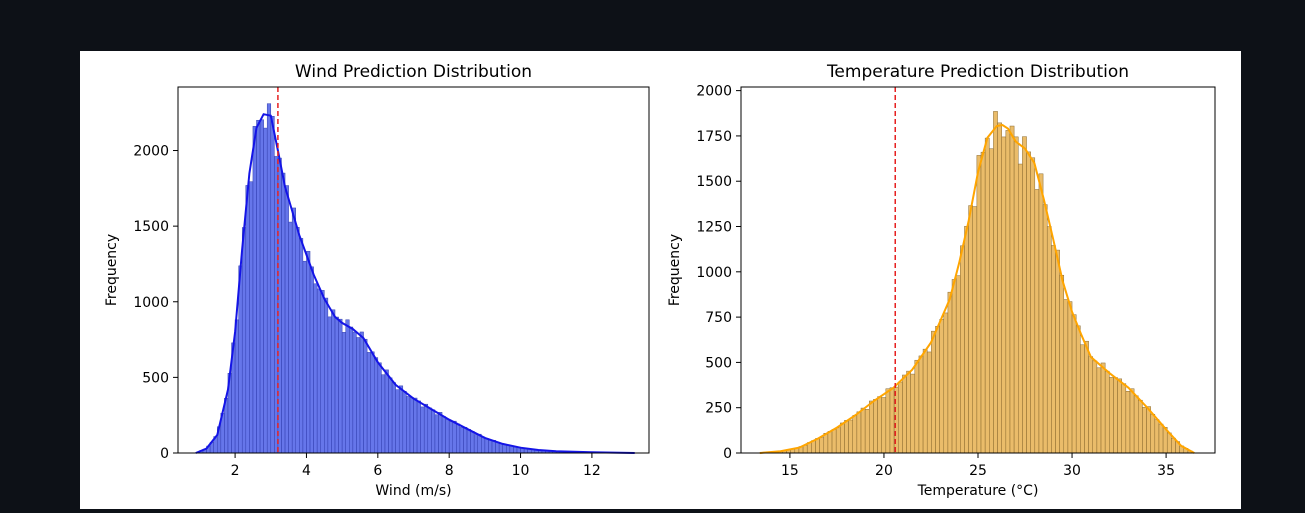 The image size is (1305, 513). I want to click on x-tick-label: 8, so click(449, 471).